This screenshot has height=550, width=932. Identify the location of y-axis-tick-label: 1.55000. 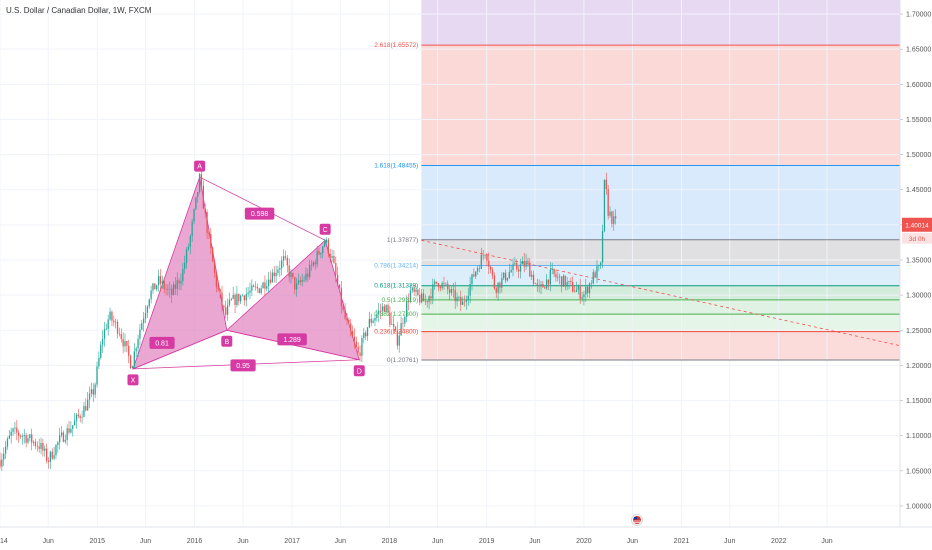
(918, 120).